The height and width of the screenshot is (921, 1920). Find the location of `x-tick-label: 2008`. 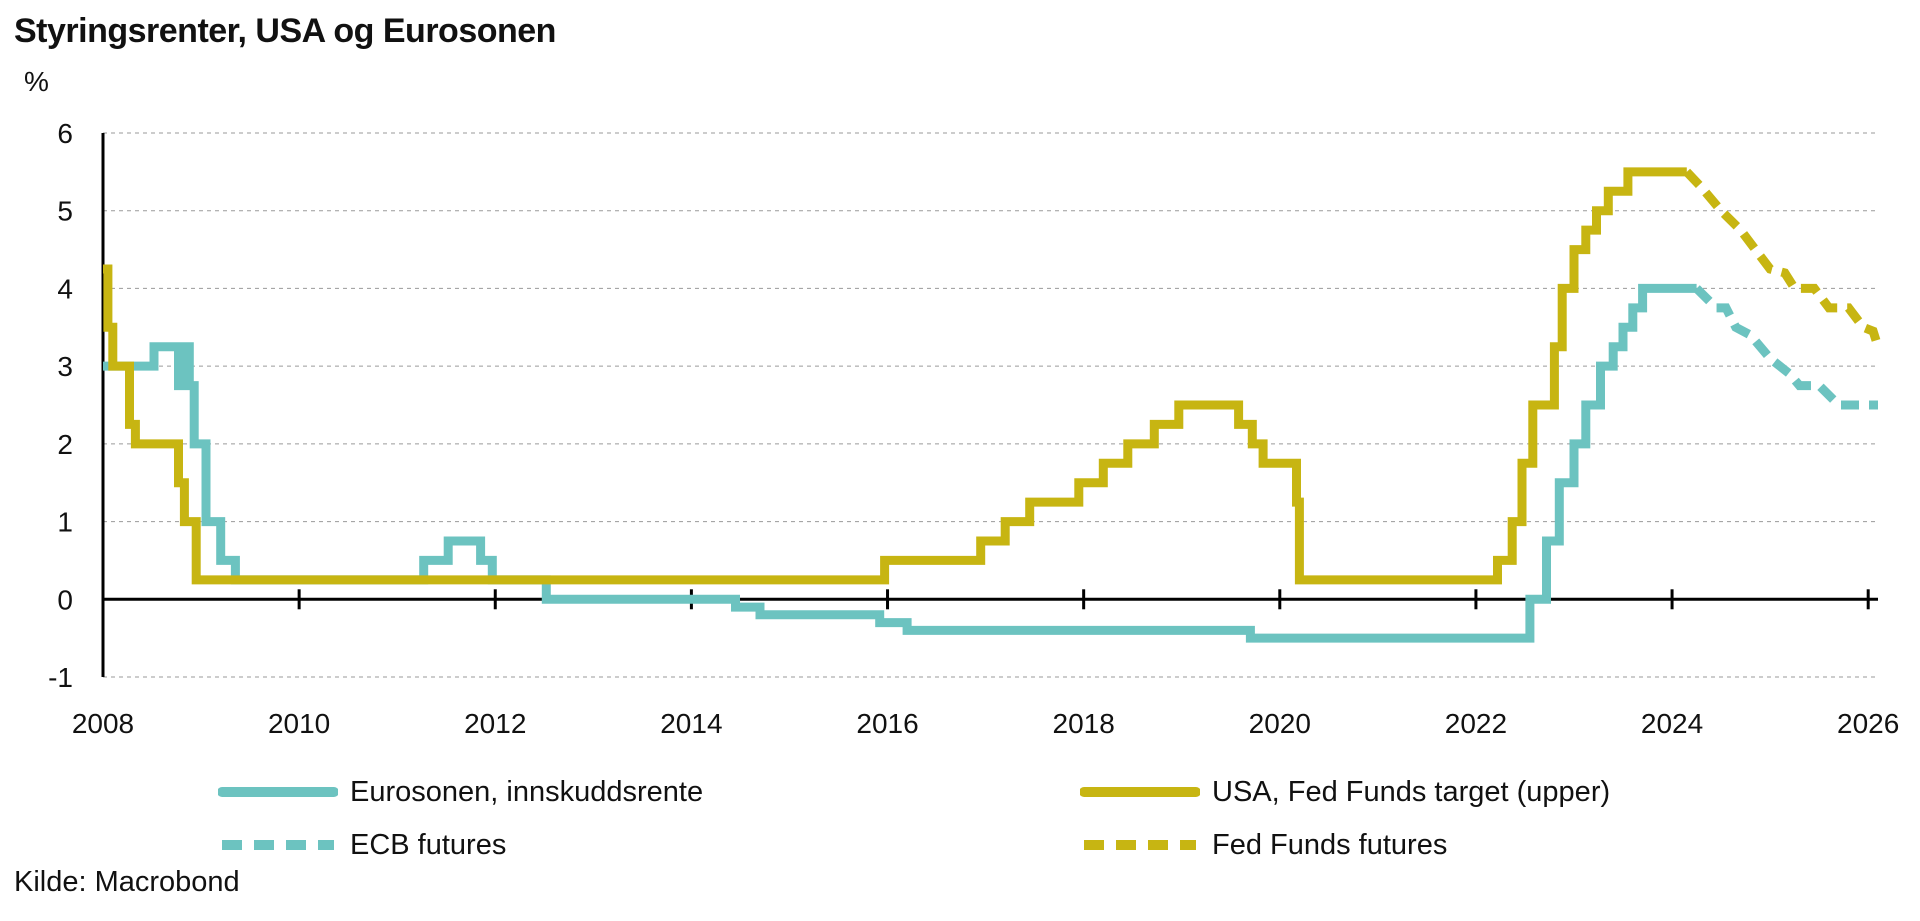

x-tick-label: 2008 is located at coordinates (103, 723).